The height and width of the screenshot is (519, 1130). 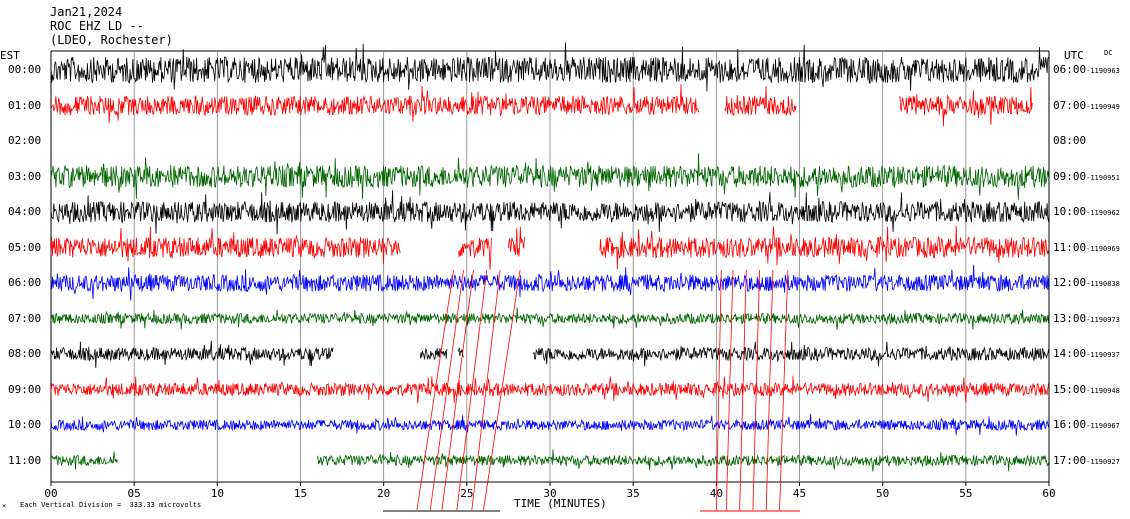 What do you see at coordinates (1103, 248) in the screenshot?
I see `dc-offset-value: -1190969` at bounding box center [1103, 248].